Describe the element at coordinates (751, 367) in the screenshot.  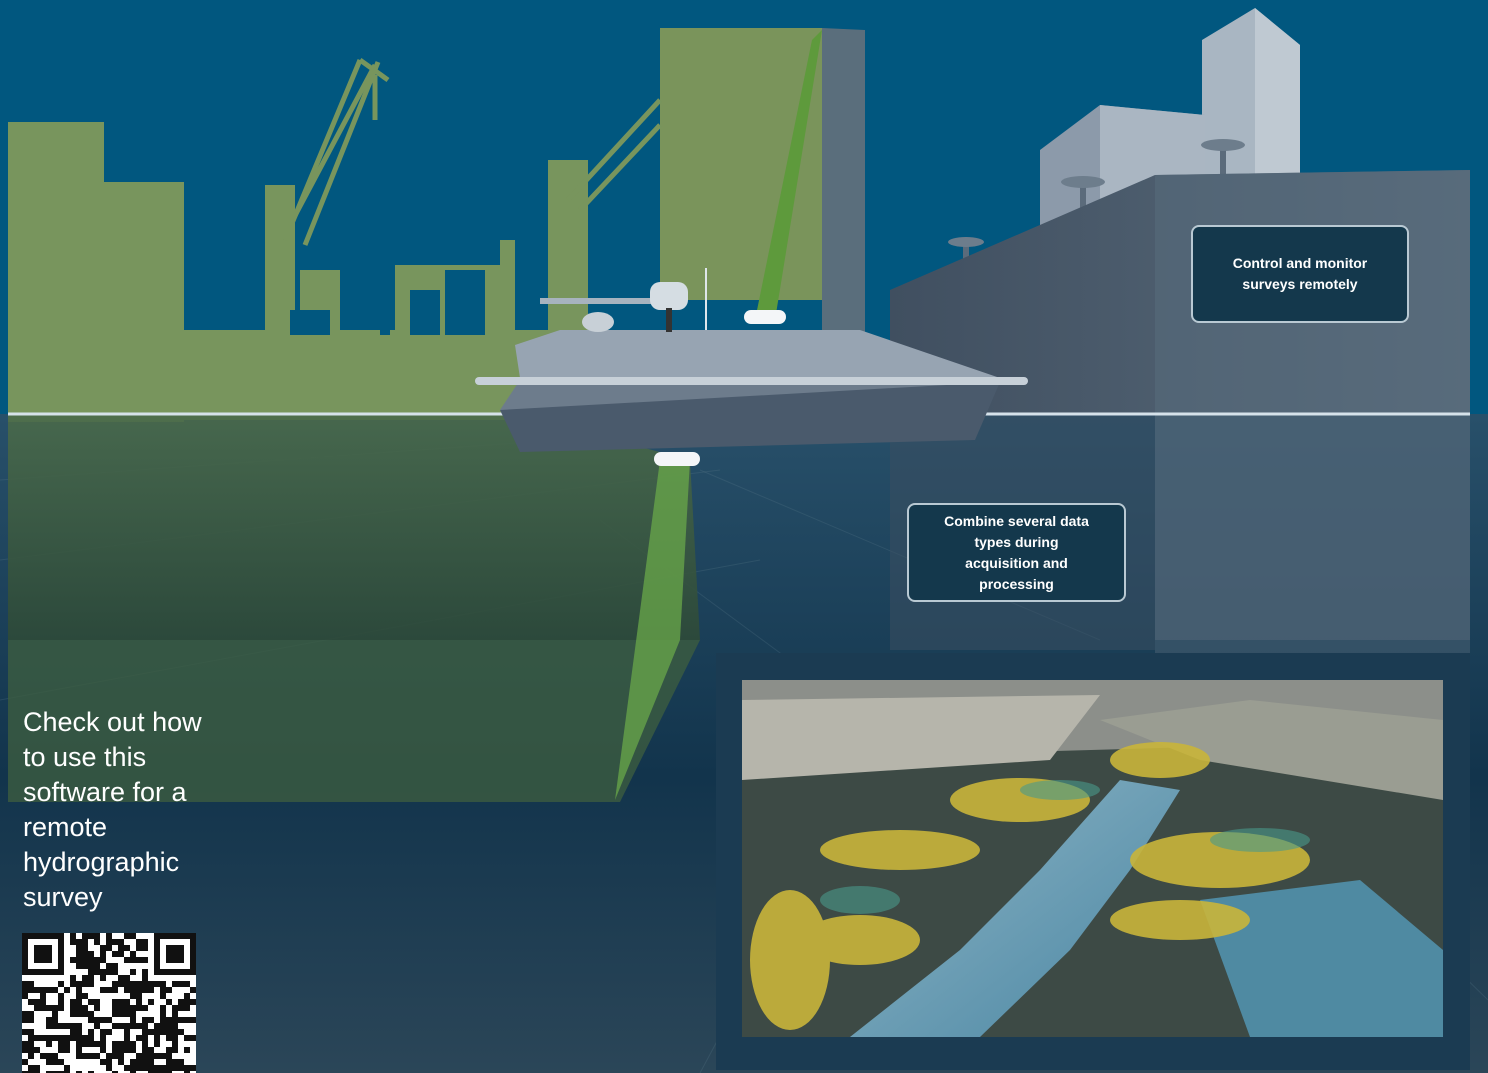
I see `survey-boat` at that location.